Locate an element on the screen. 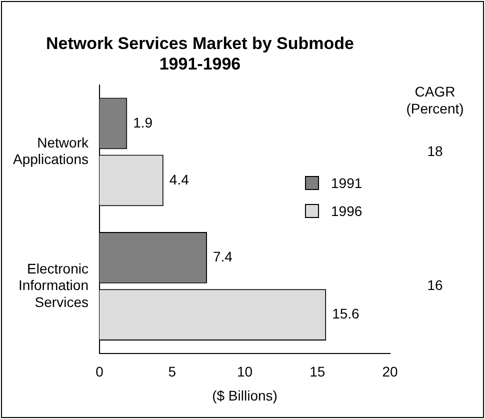 This screenshot has height=419, width=485. legend-label: 1991 is located at coordinates (346, 183).